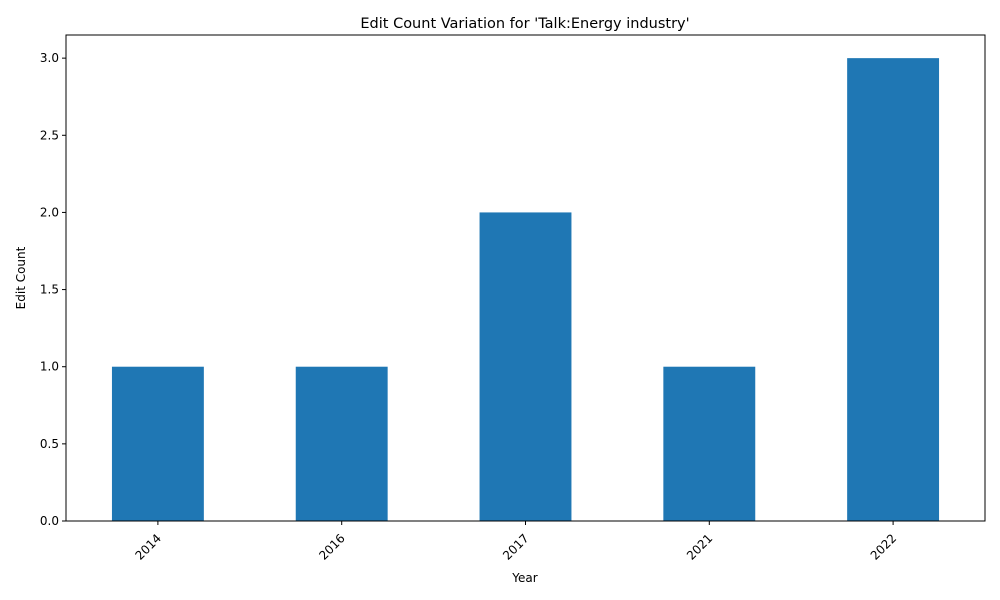 Image resolution: width=1000 pixels, height=600 pixels. What do you see at coordinates (157, 443) in the screenshot?
I see `bar-2014` at bounding box center [157, 443].